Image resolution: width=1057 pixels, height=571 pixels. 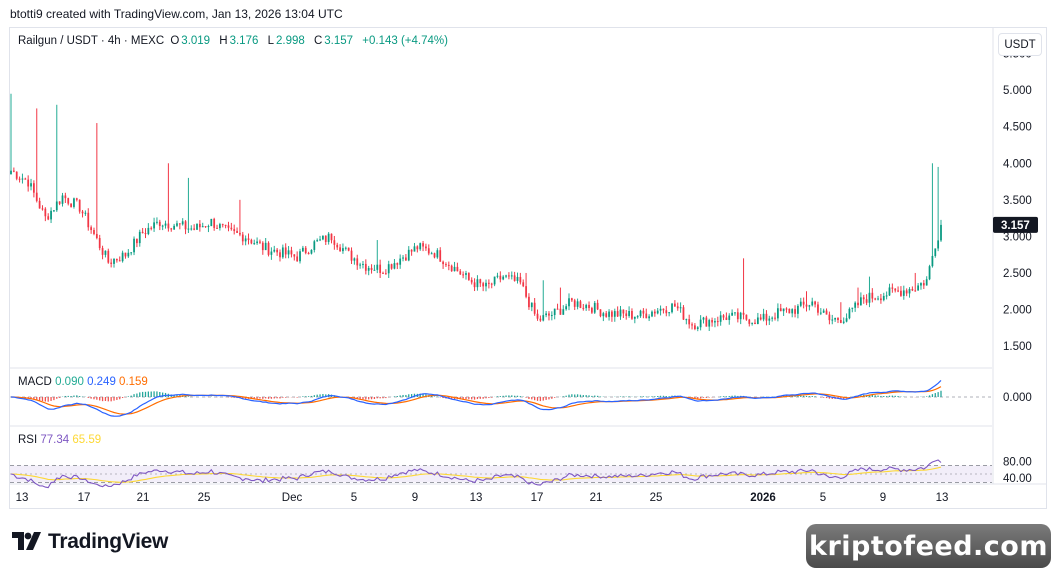 What do you see at coordinates (942, 498) in the screenshot?
I see `time-tick-label: 13` at bounding box center [942, 498].